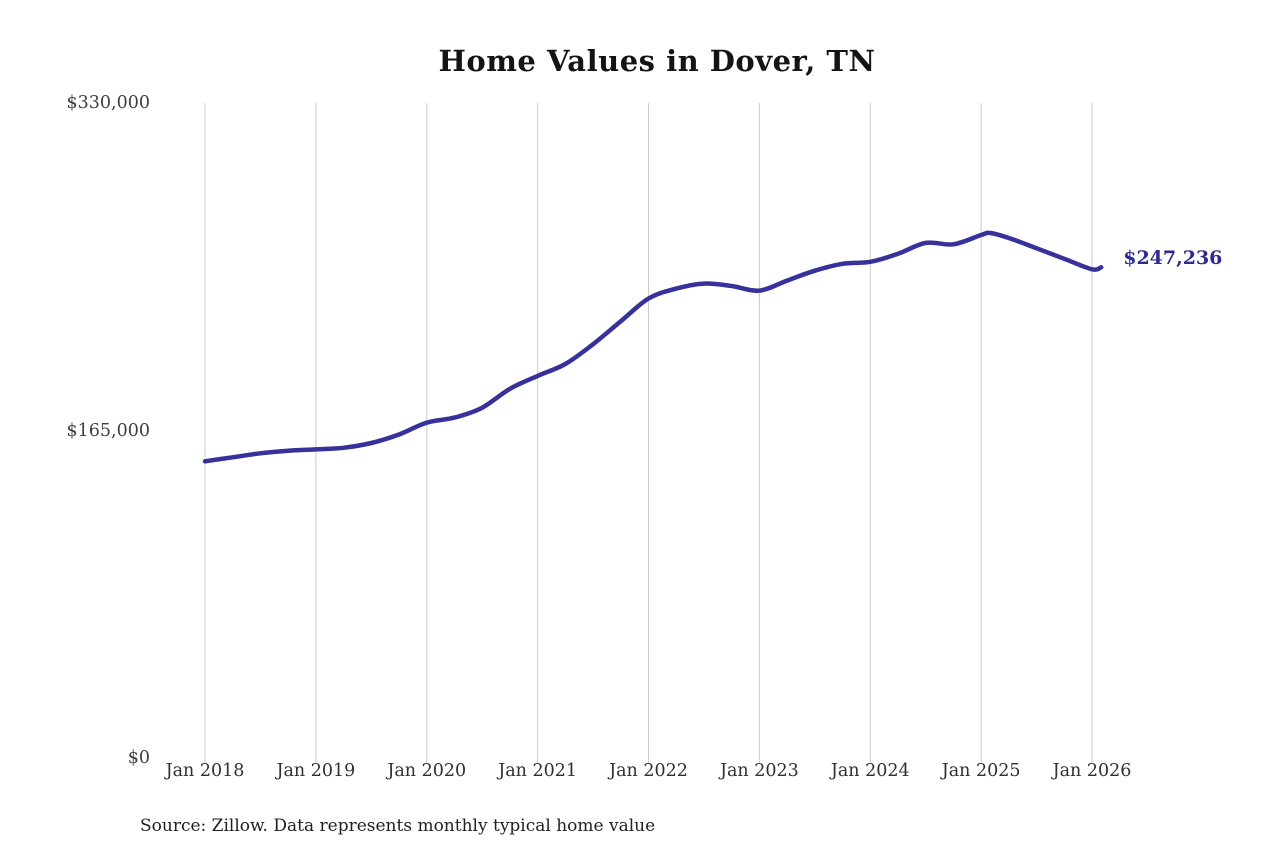 The width and height of the screenshot is (1280, 853). What do you see at coordinates (138, 758) in the screenshot?
I see `y-axis-tick-label: $0` at bounding box center [138, 758].